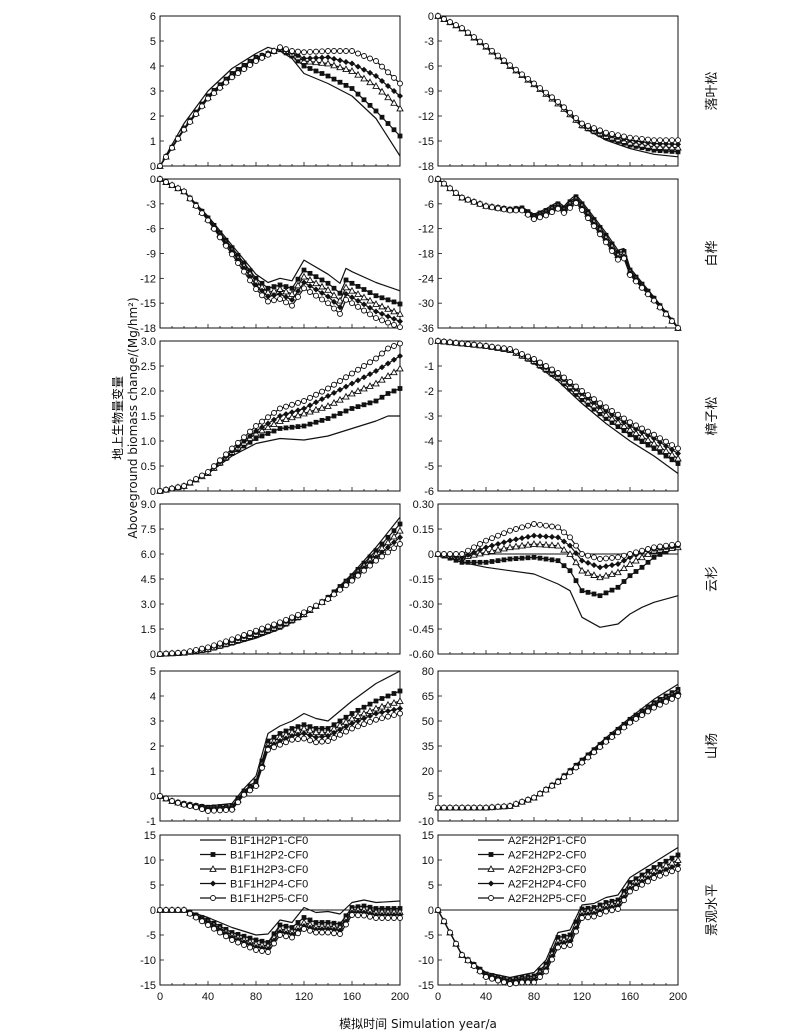 This screenshot has width=800, height=1035. I want to click on y-tick-label: 3.0, so click(148, 342).